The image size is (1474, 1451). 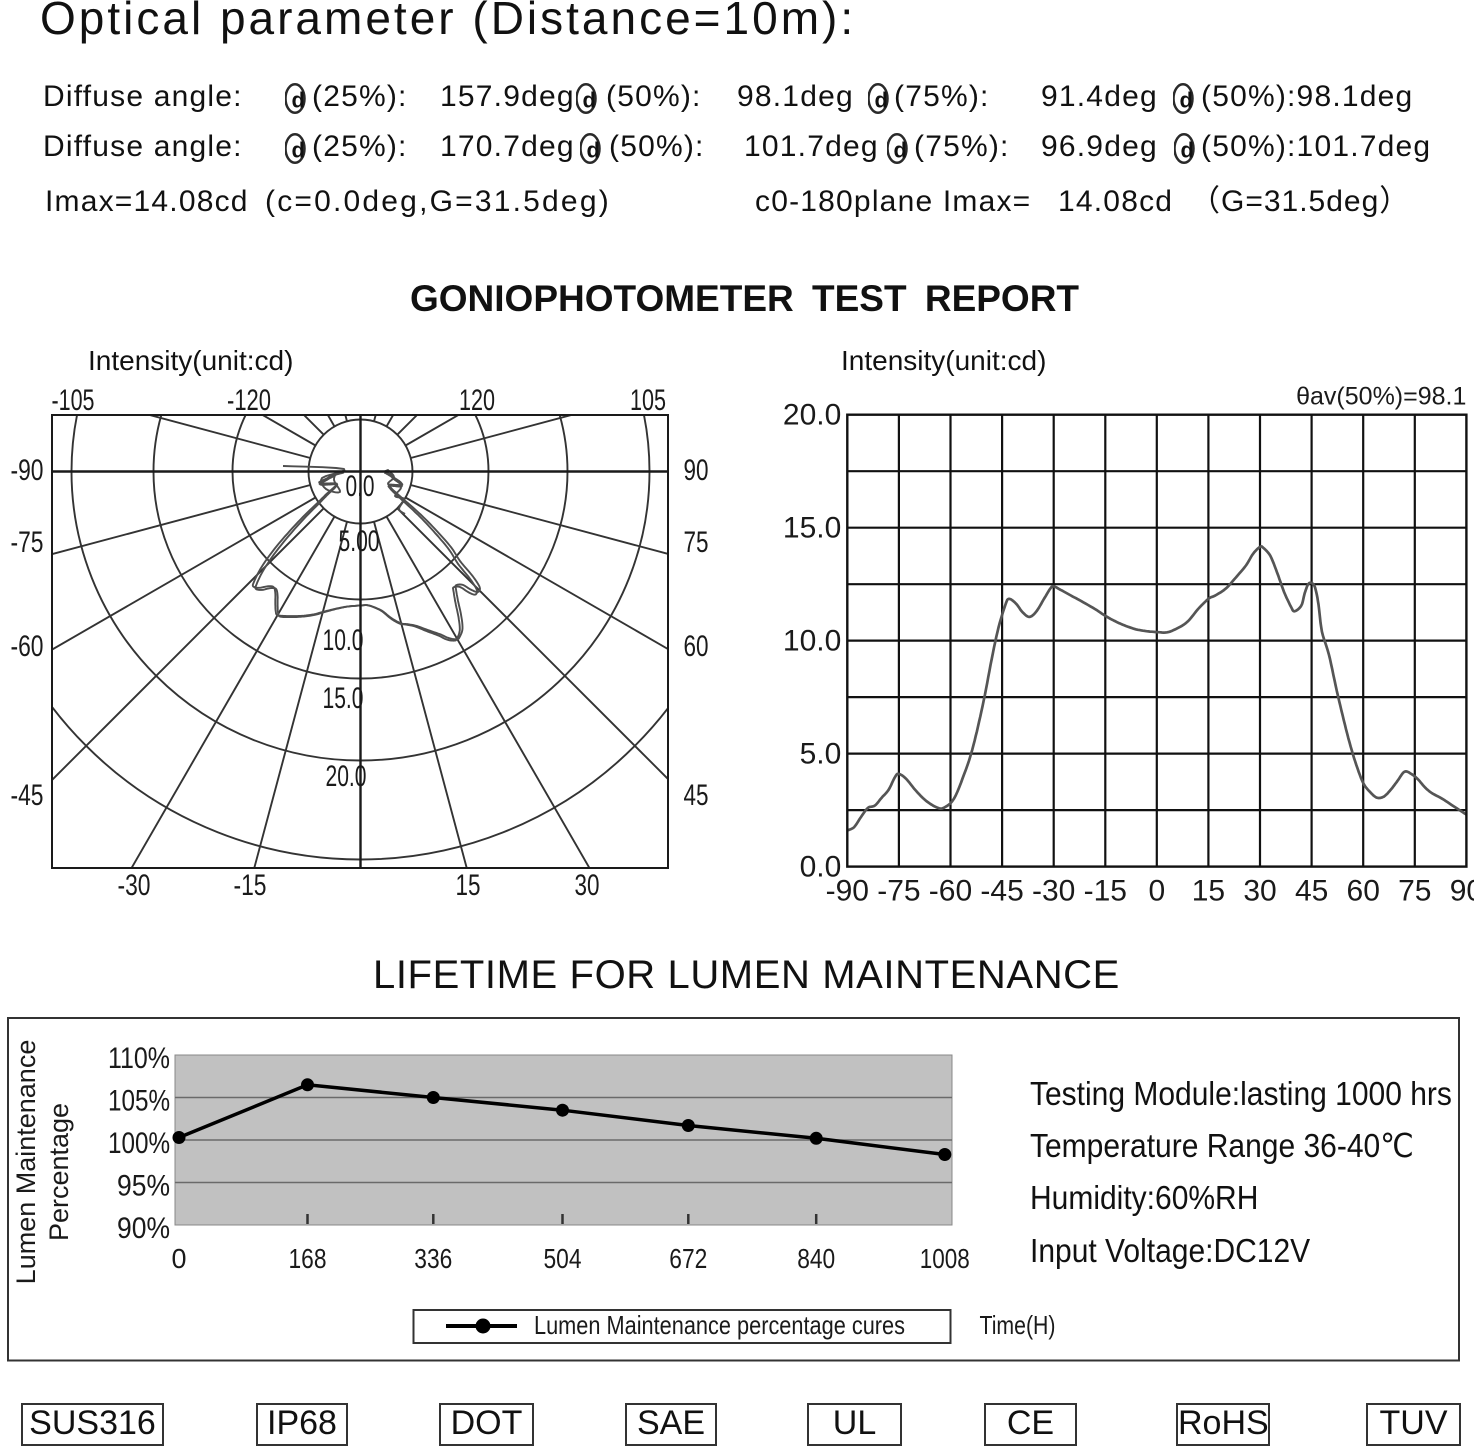 I want to click on svg-text: 5.00, so click(x=359, y=541).